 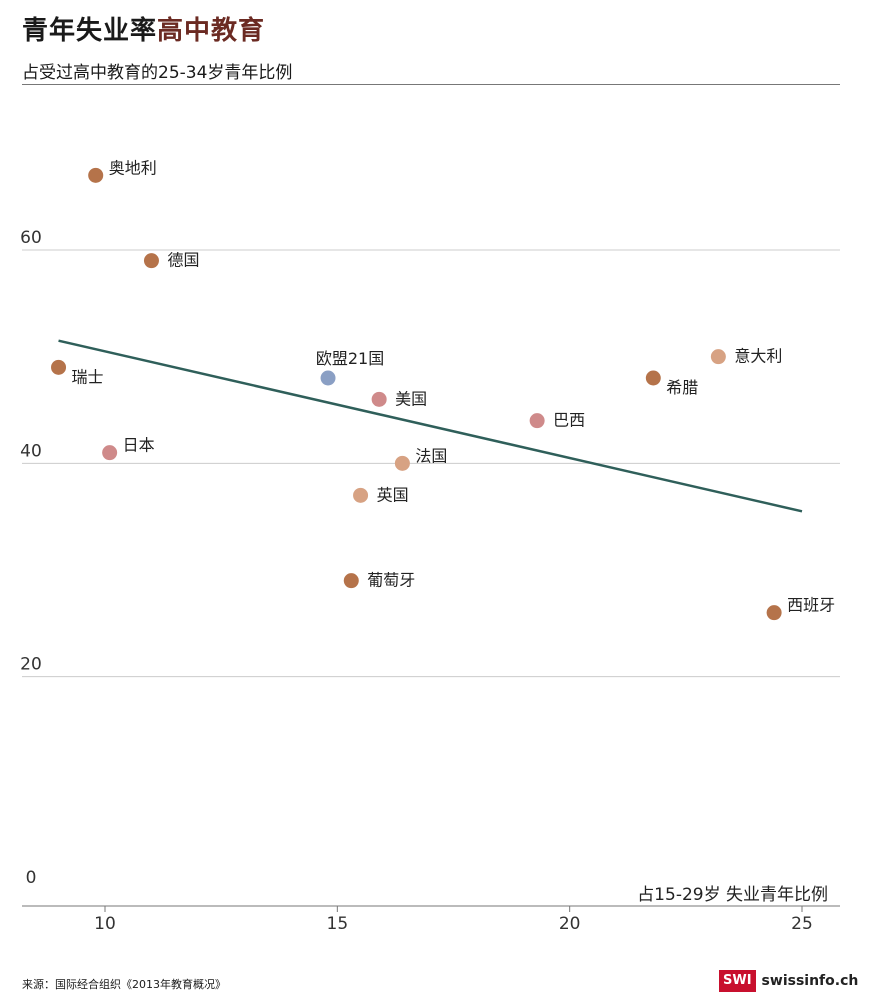 What do you see at coordinates (157, 73) in the screenshot?
I see `chart-subtitle: 占受过高中教育的25-34岁青年比例` at bounding box center [157, 73].